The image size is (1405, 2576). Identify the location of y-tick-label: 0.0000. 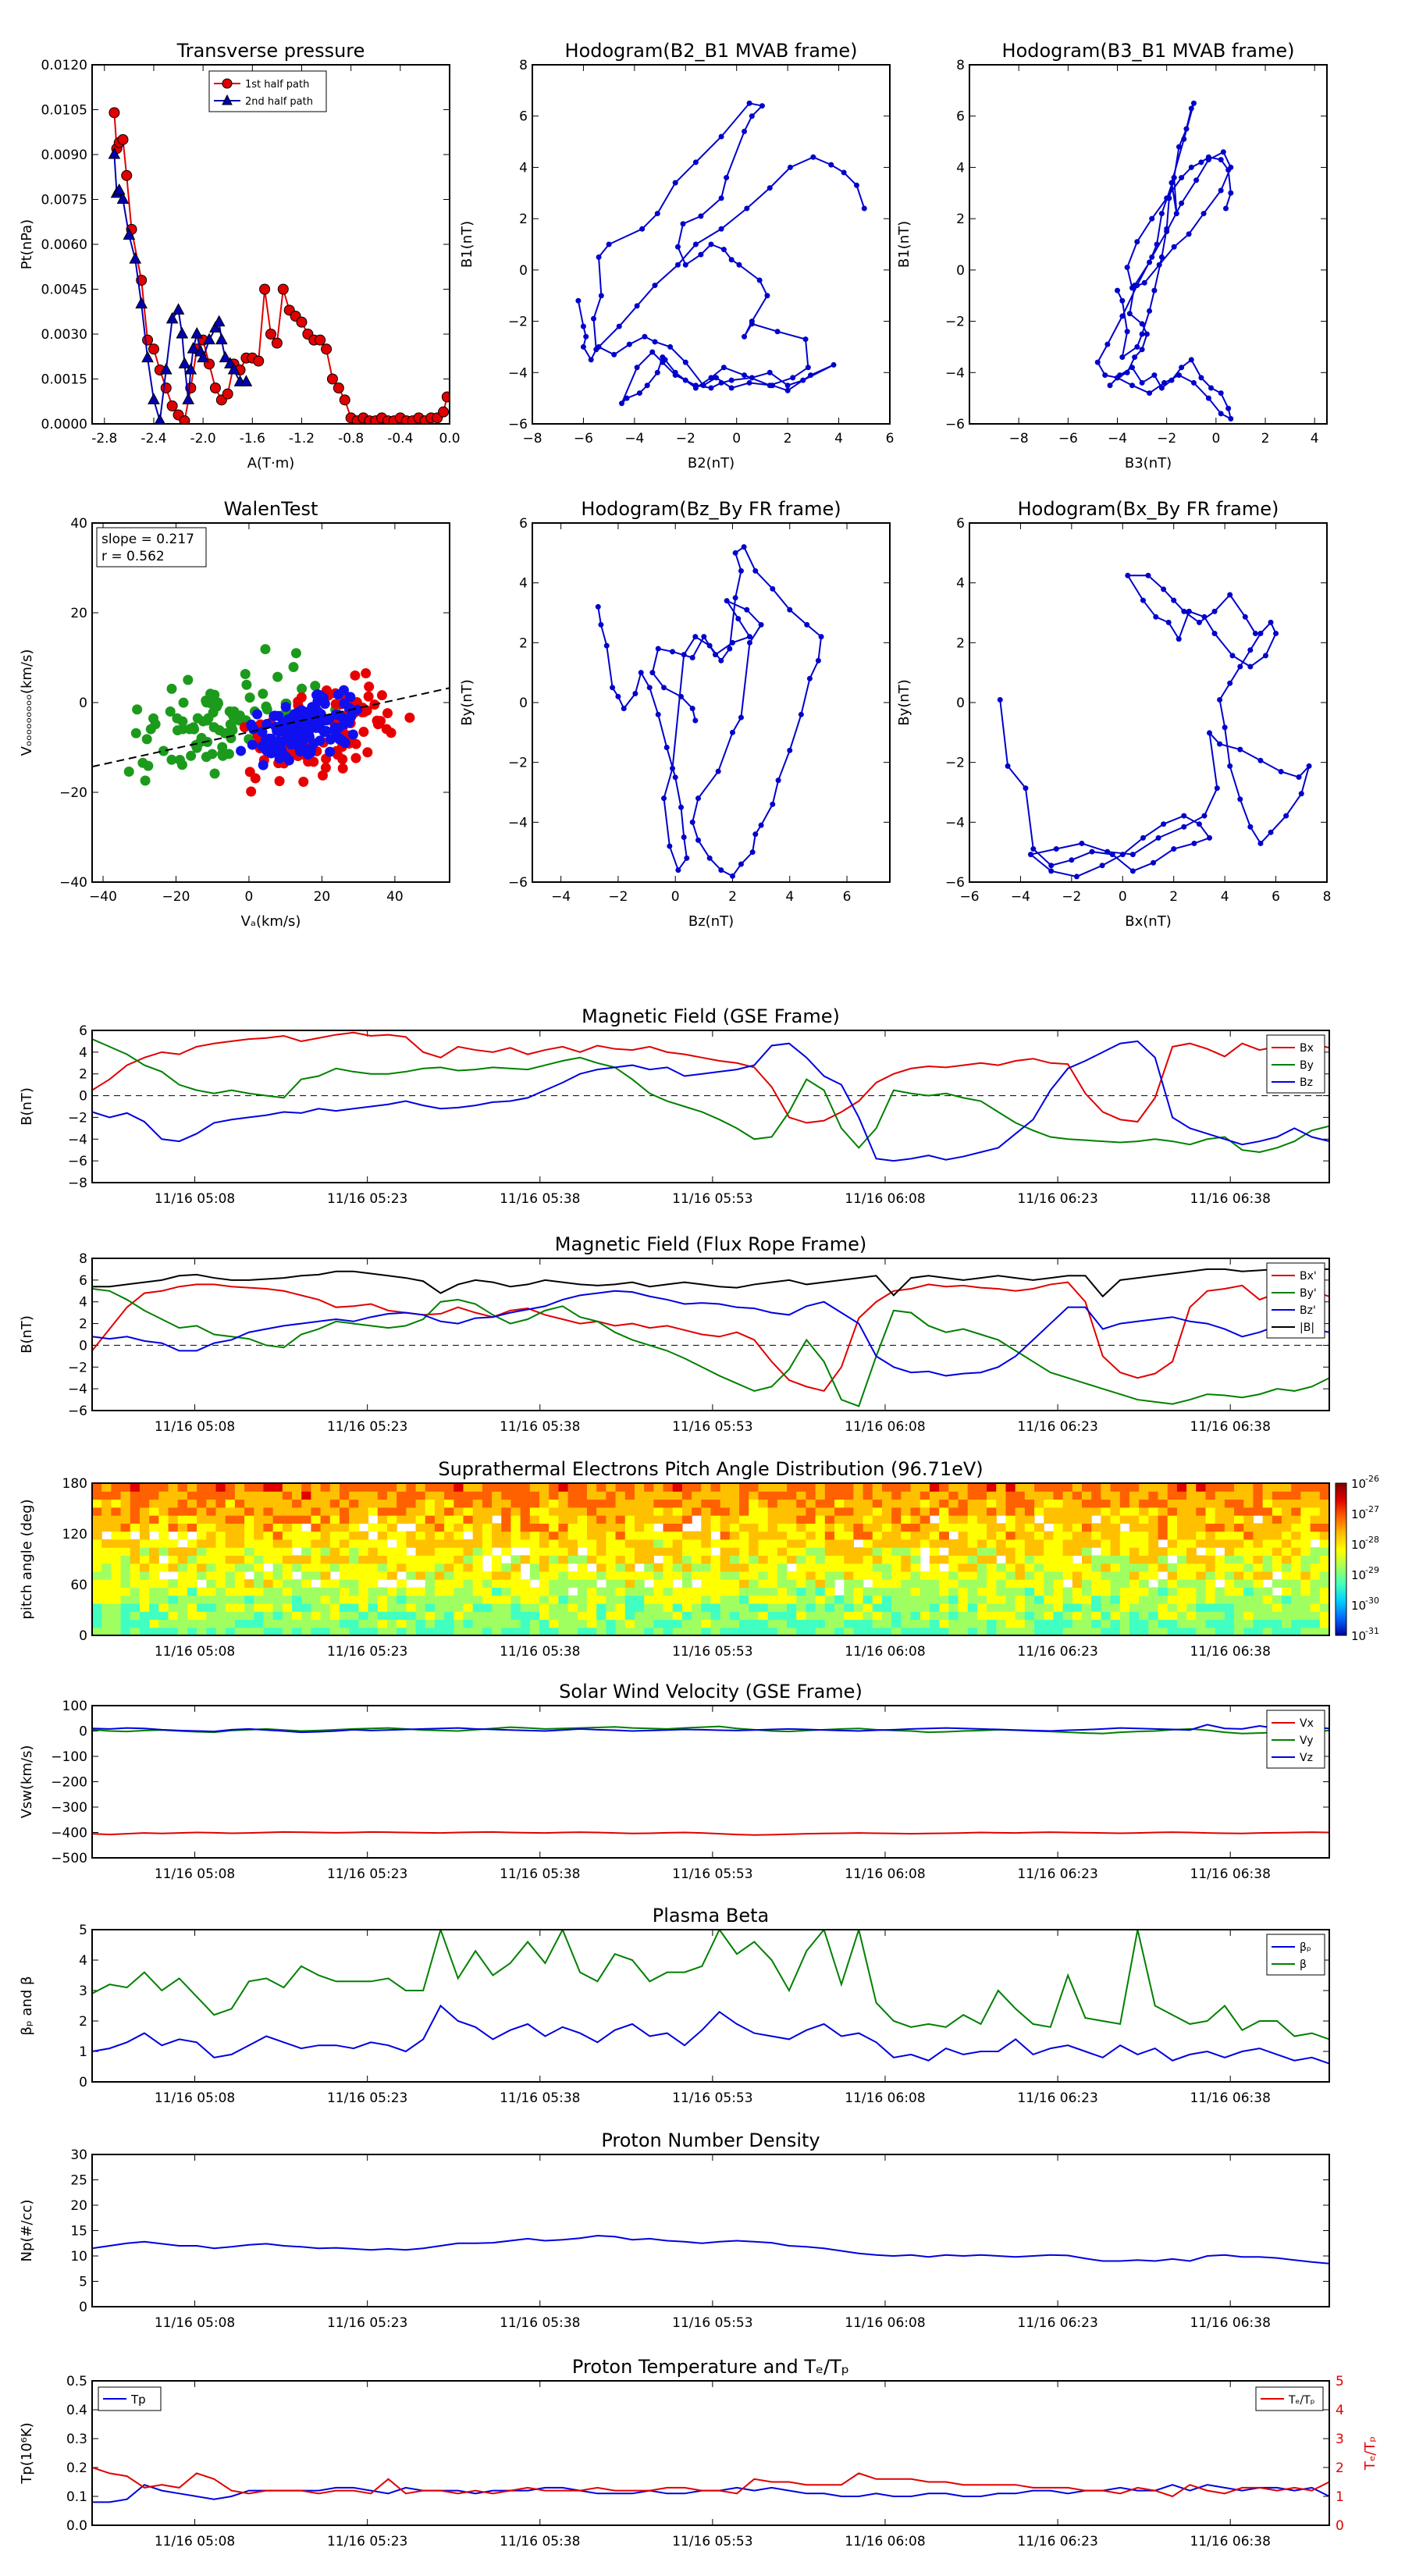
(64, 424).